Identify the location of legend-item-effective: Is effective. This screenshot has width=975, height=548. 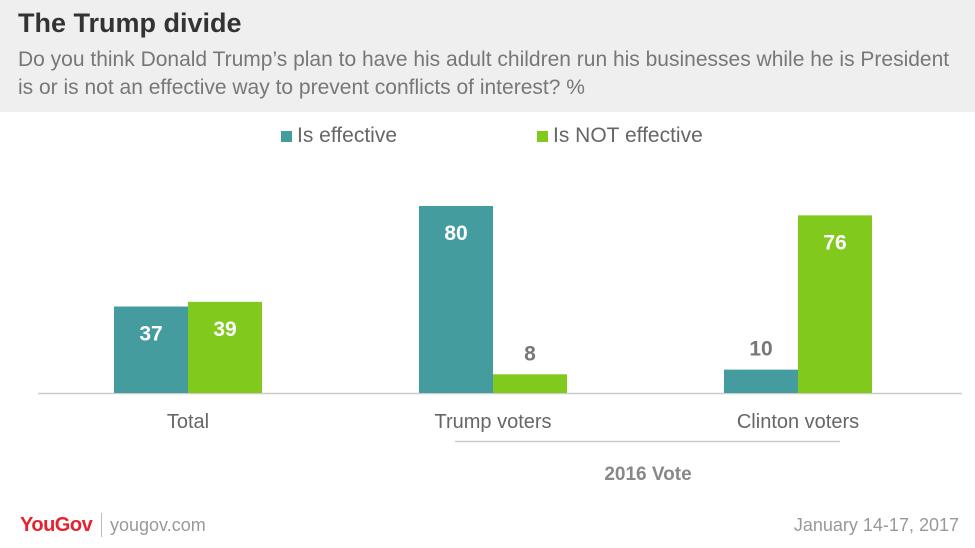
(339, 136).